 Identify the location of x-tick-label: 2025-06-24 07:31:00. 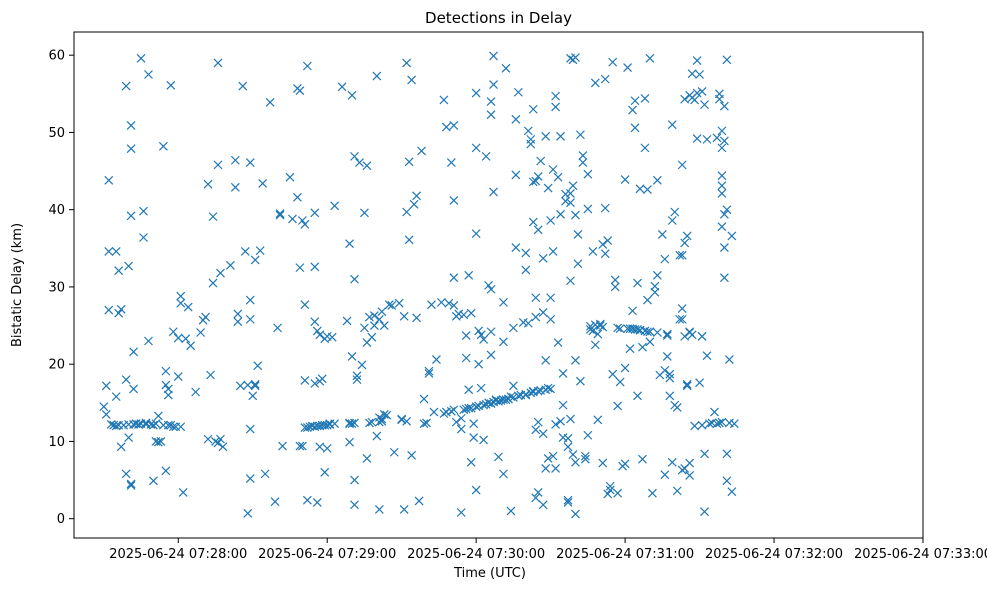
(625, 554).